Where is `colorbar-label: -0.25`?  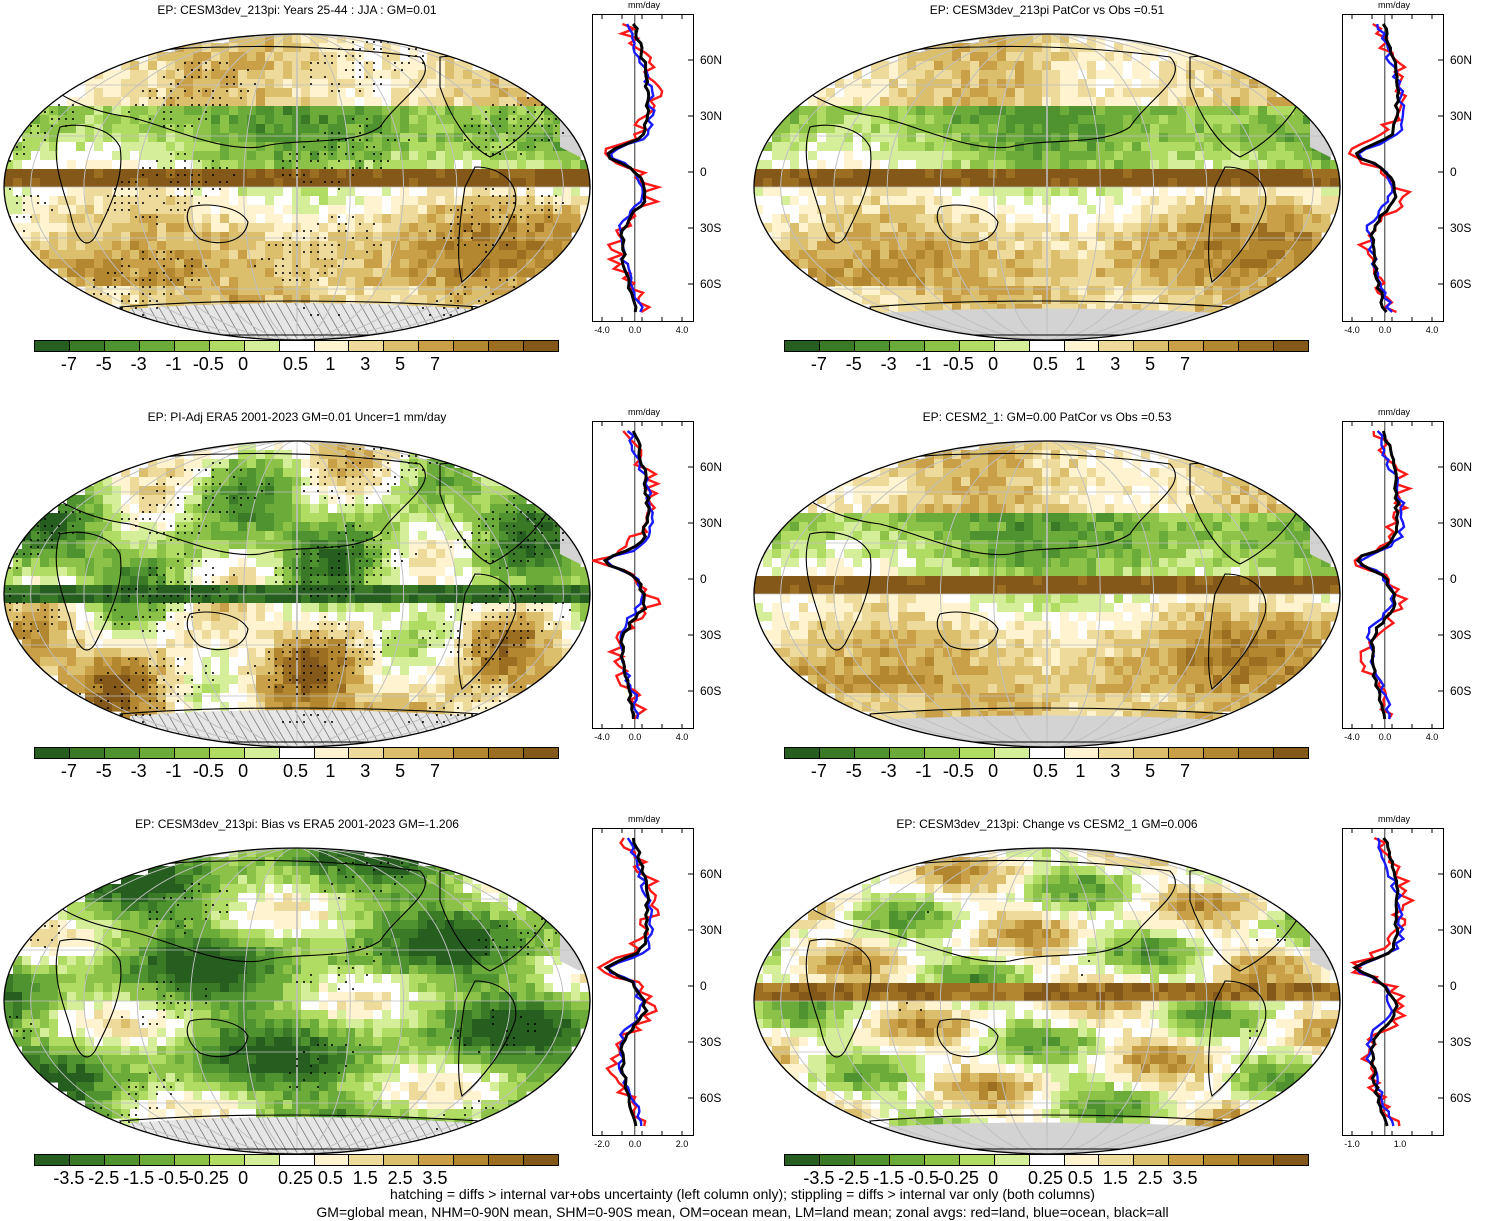
colorbar-label: -0.25 is located at coordinates (958, 1178).